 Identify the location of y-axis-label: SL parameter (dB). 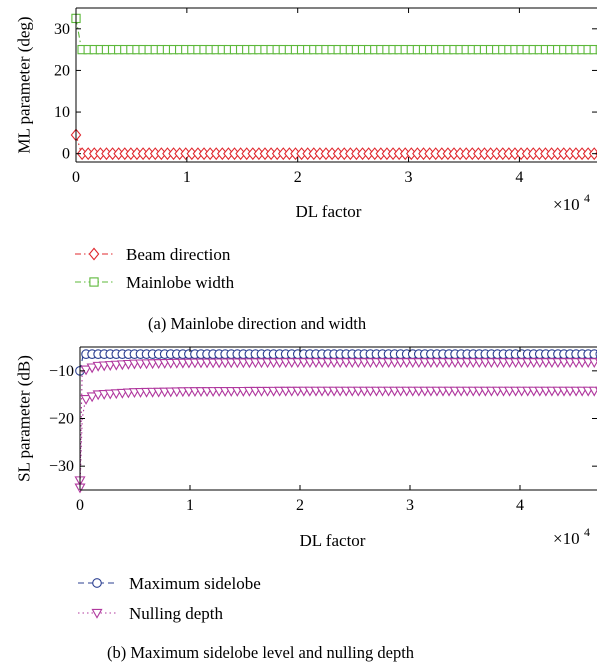
(24, 418).